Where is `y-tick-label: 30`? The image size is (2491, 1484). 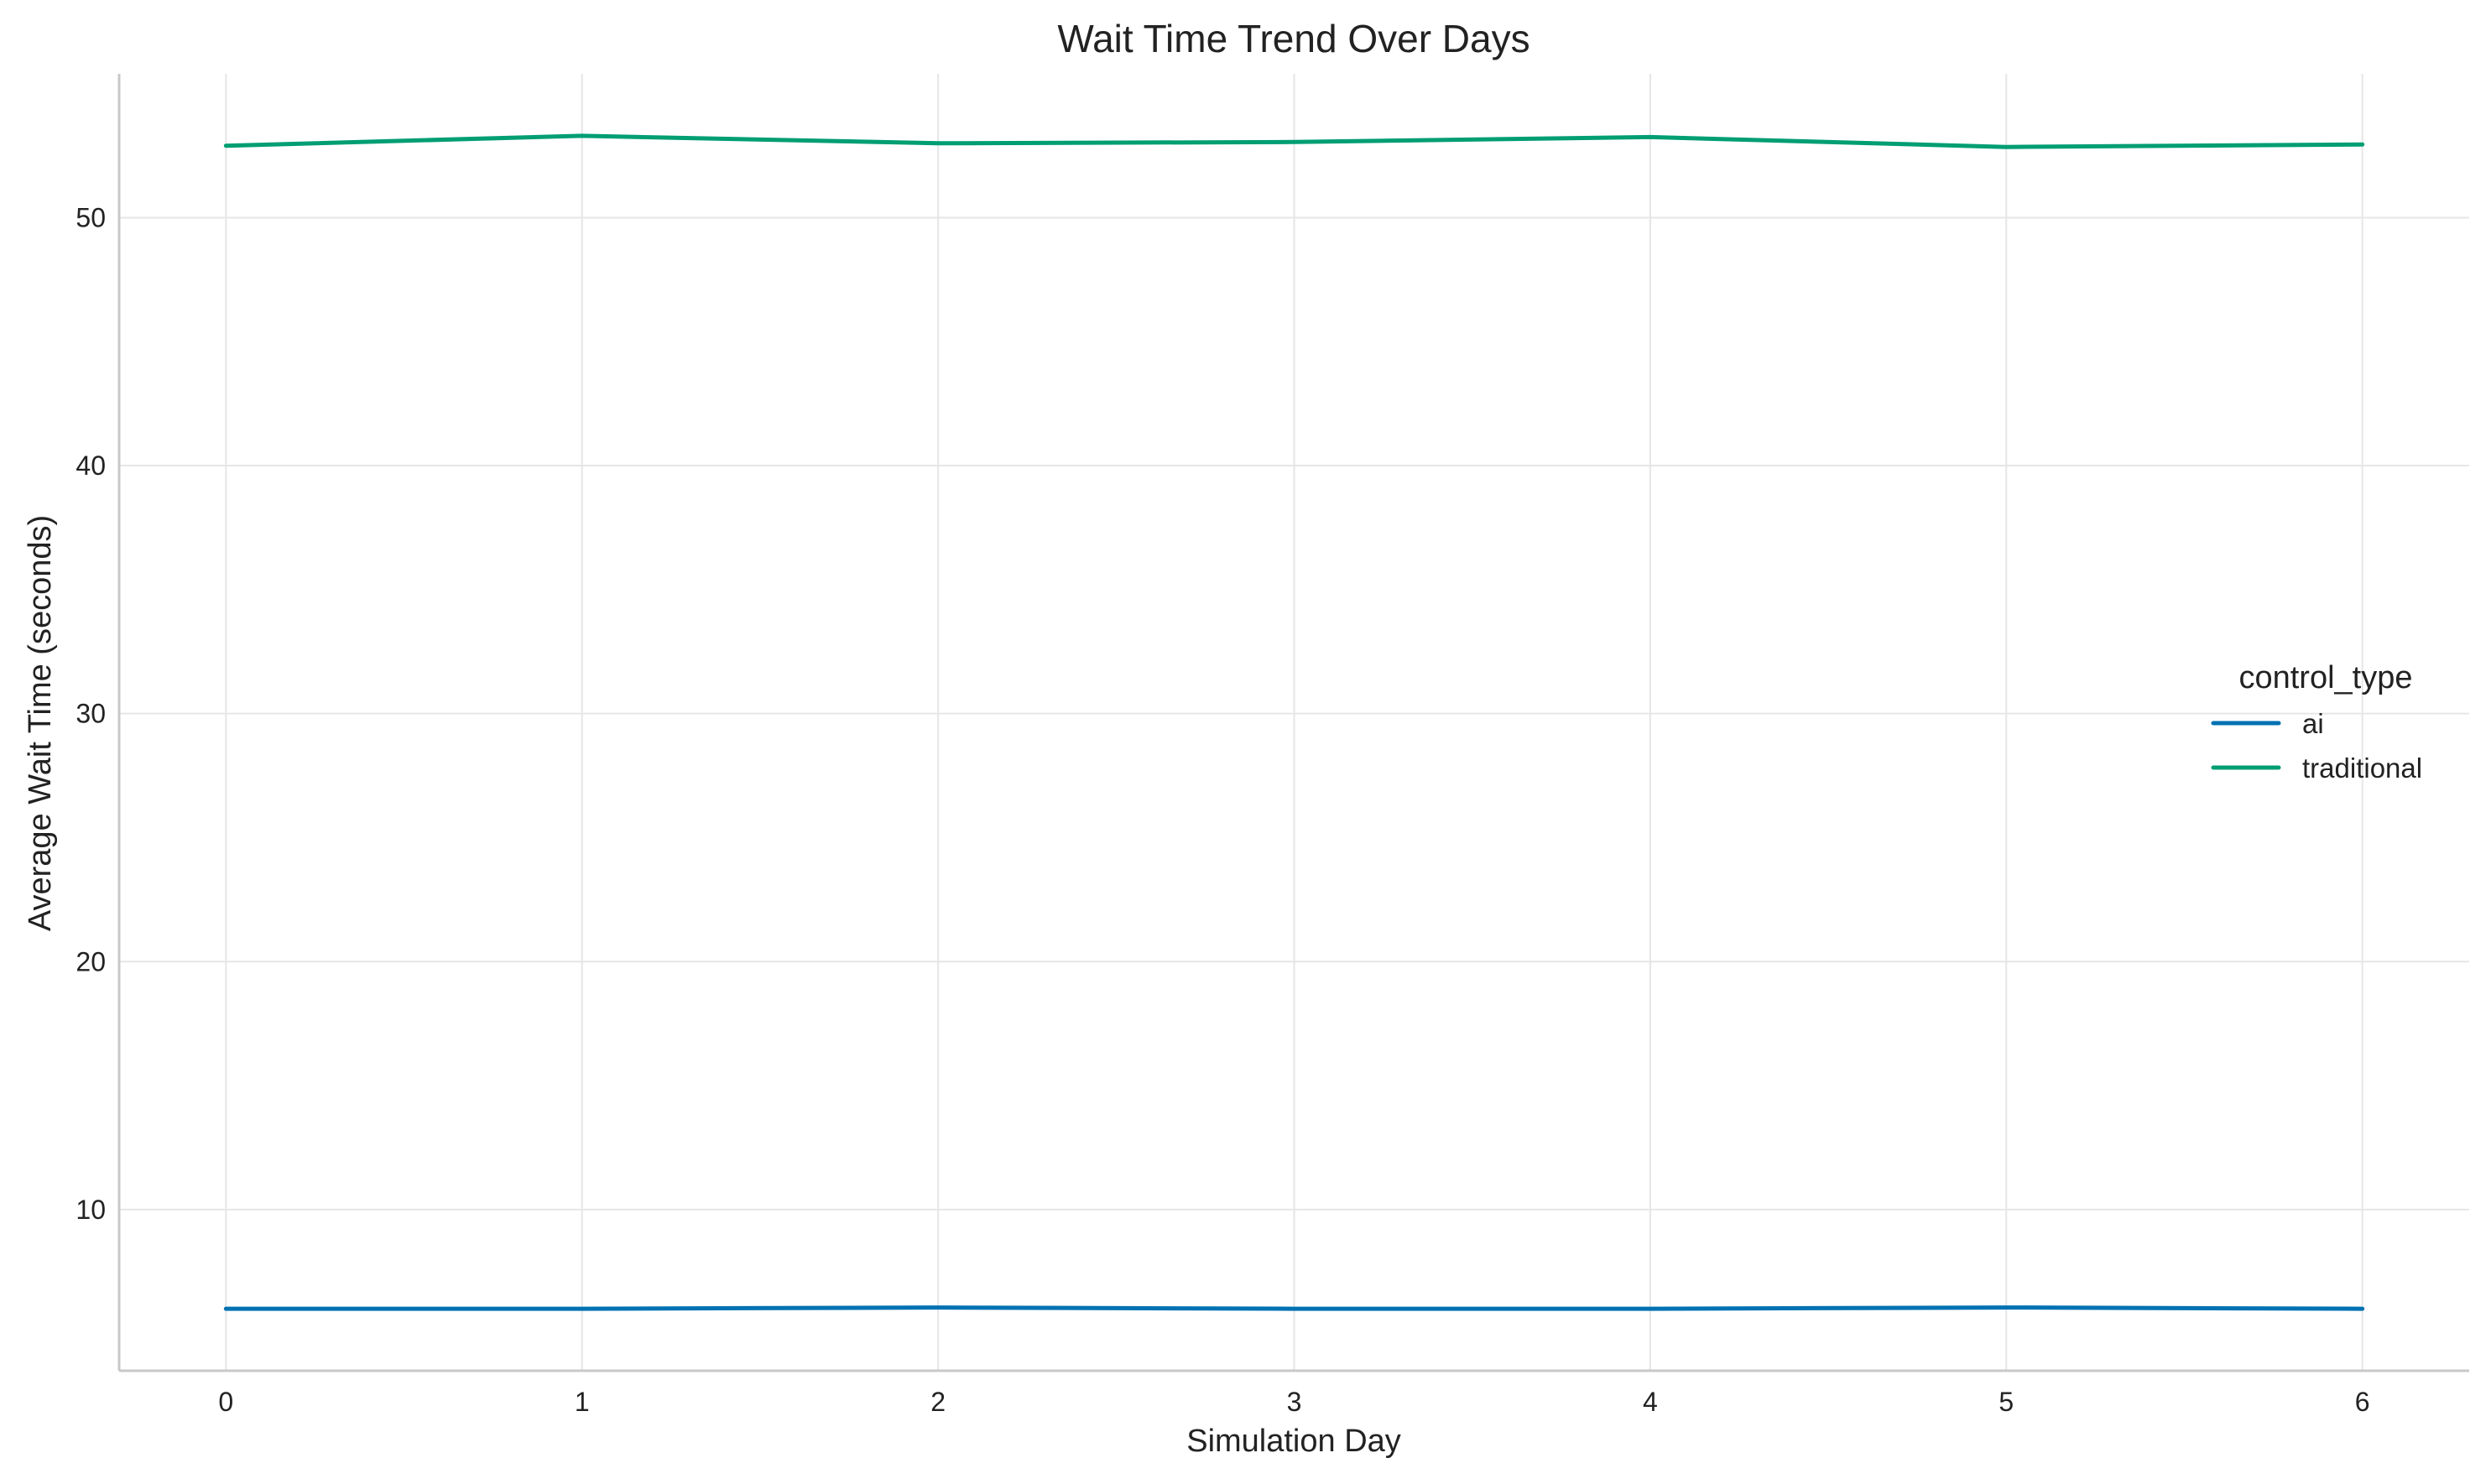
y-tick-label: 30 is located at coordinates (91, 714).